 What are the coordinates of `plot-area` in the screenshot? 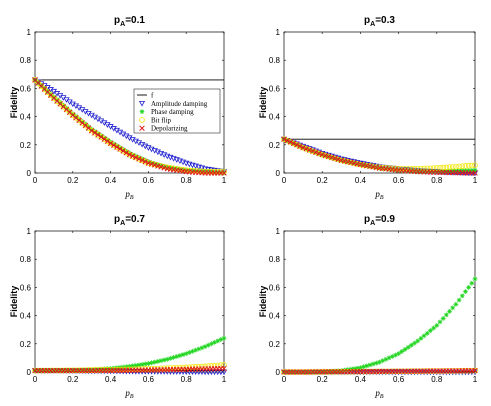 It's located at (129, 102).